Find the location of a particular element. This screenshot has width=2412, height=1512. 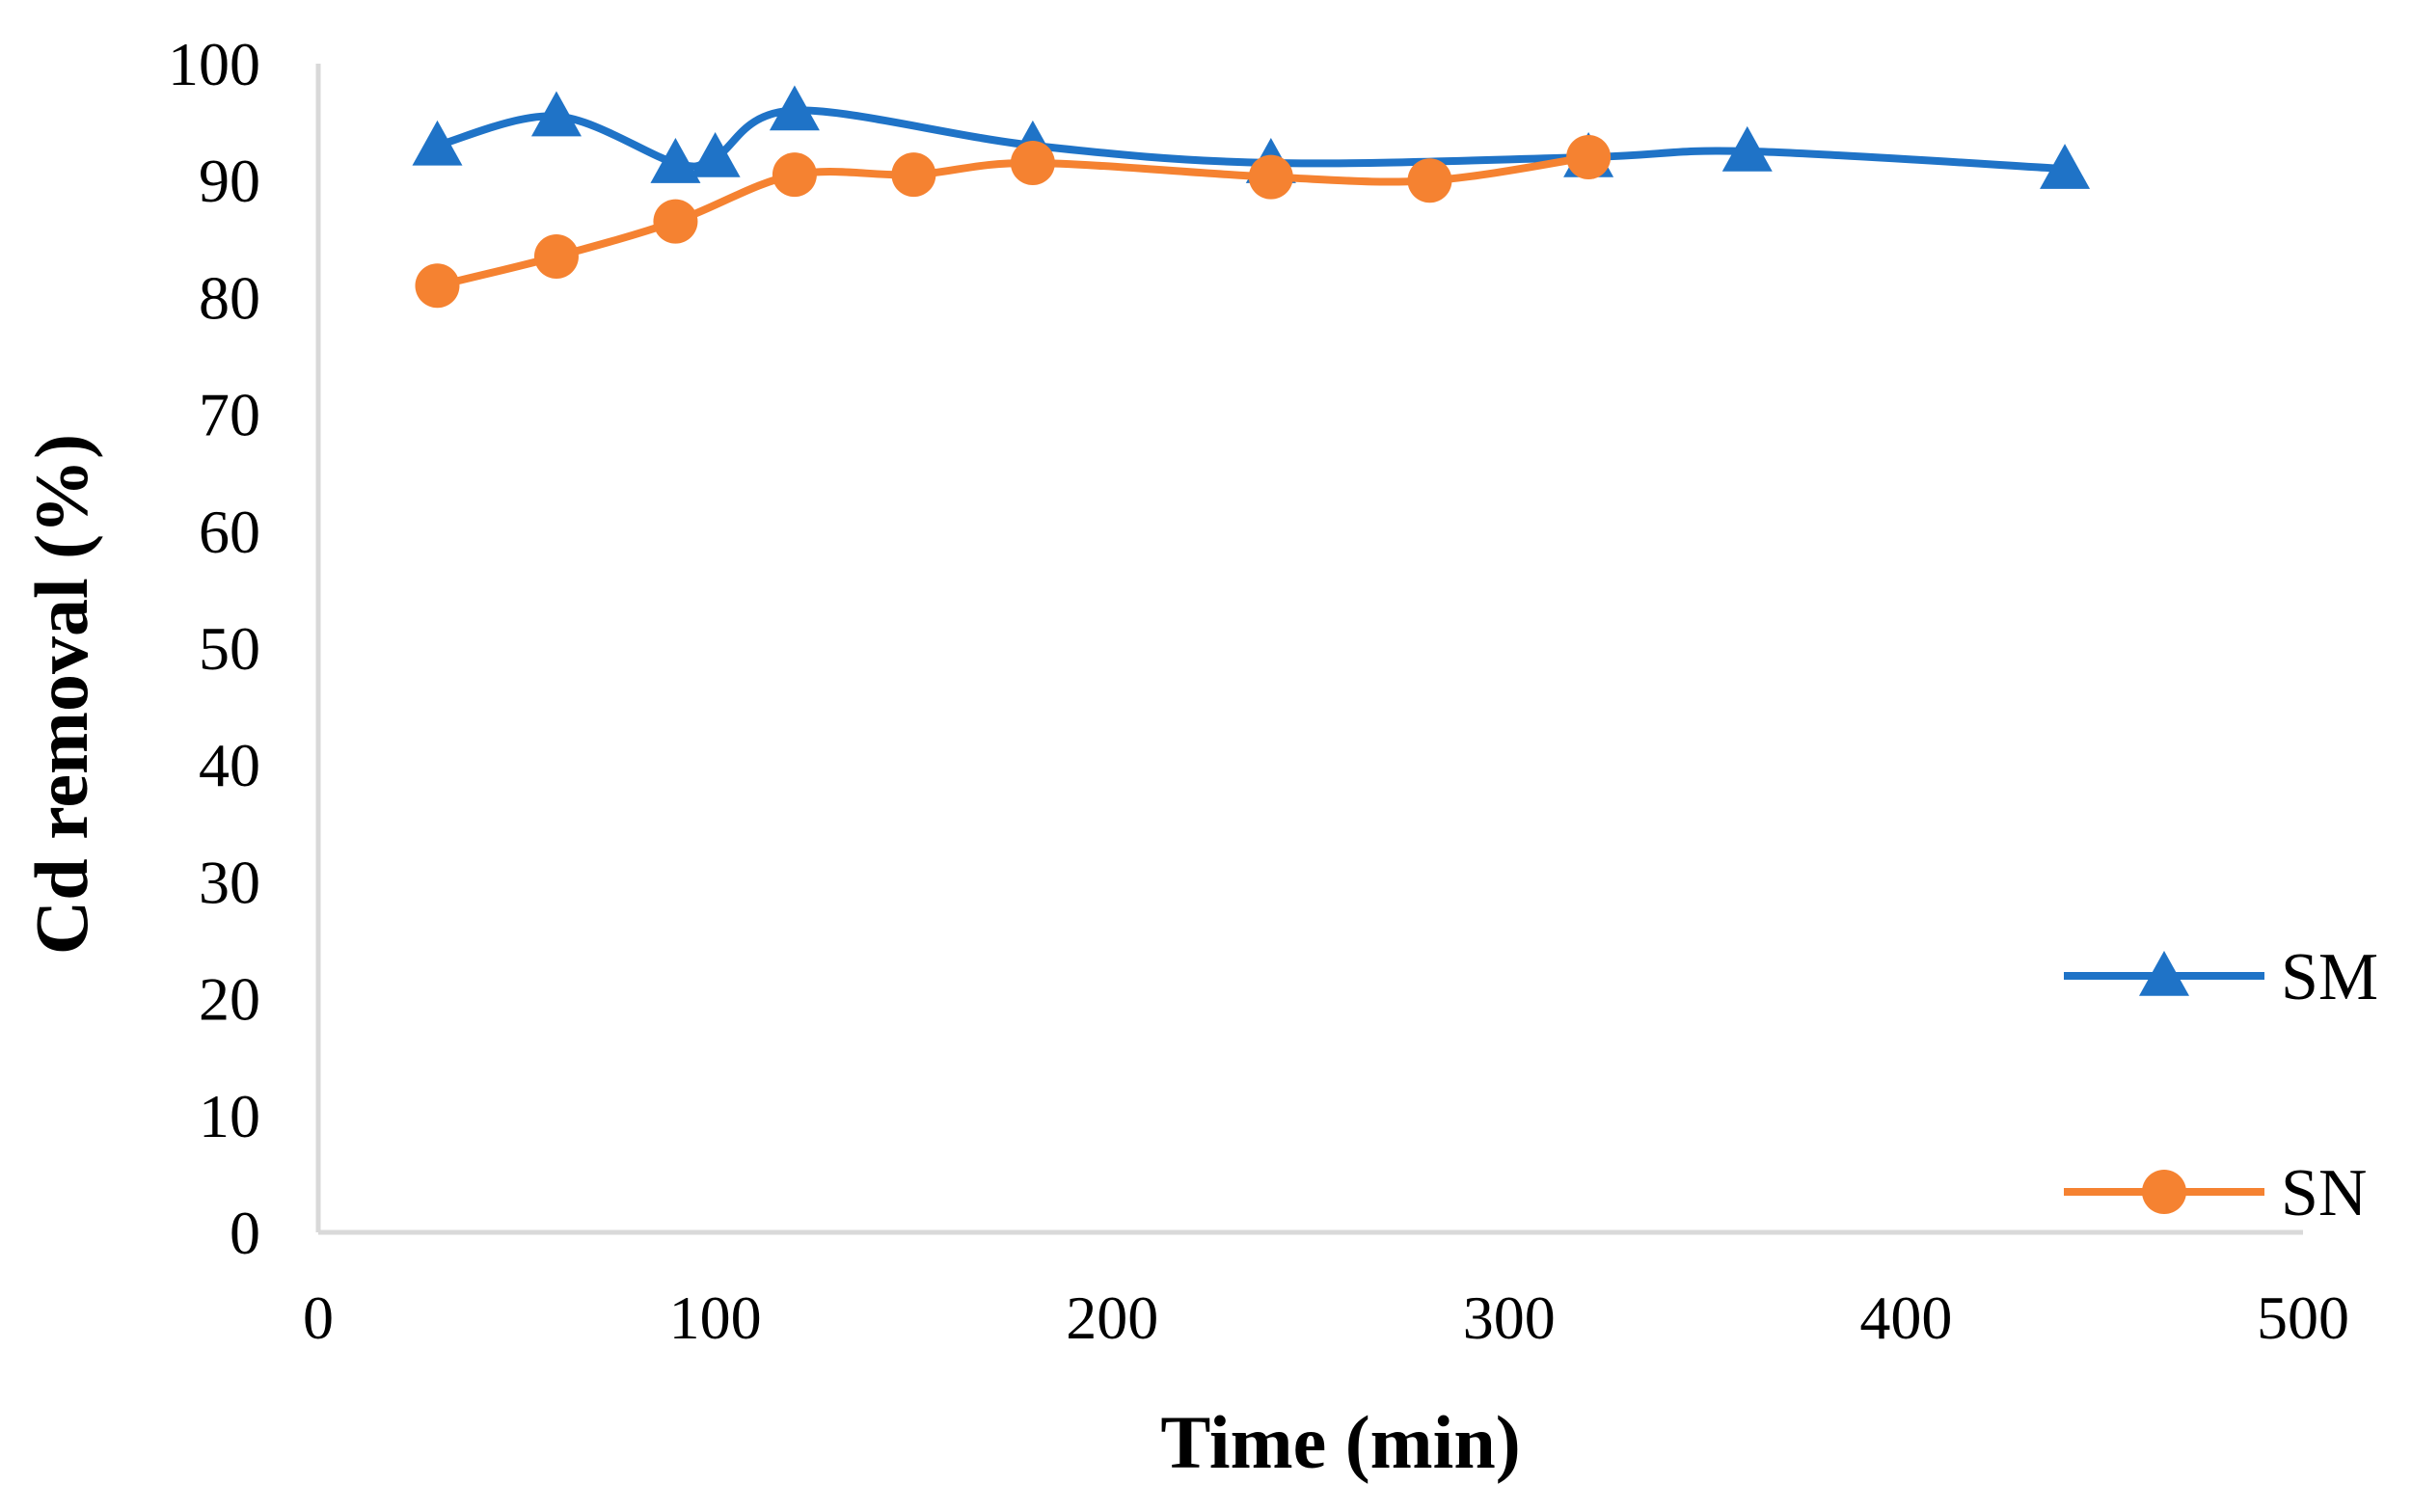

x-tick-label: 500 is located at coordinates (2303, 1317).